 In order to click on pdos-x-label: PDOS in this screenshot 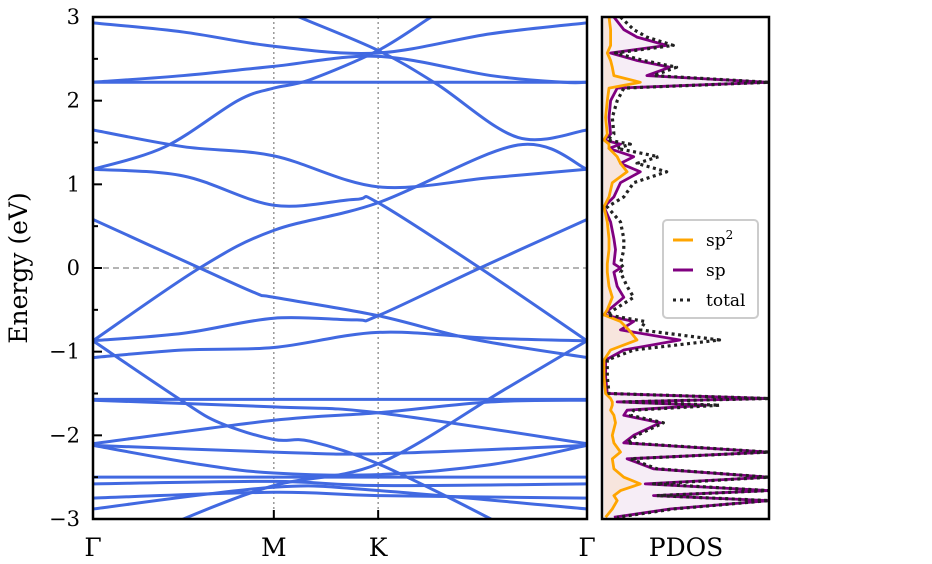, I will do `click(686, 547)`.